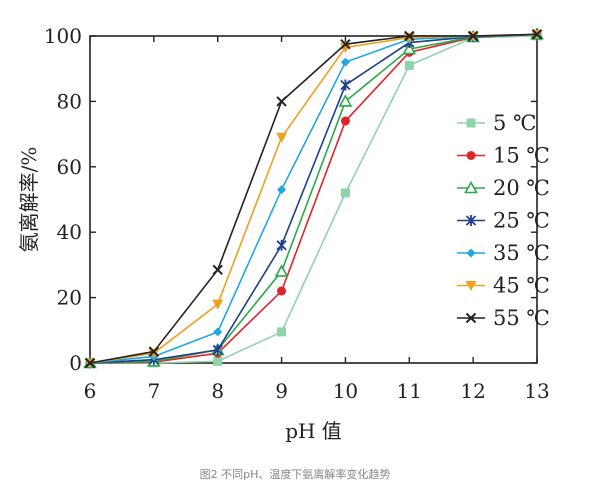 The height and width of the screenshot is (496, 590). I want to click on legend-item: 15 ℃, so click(503, 156).